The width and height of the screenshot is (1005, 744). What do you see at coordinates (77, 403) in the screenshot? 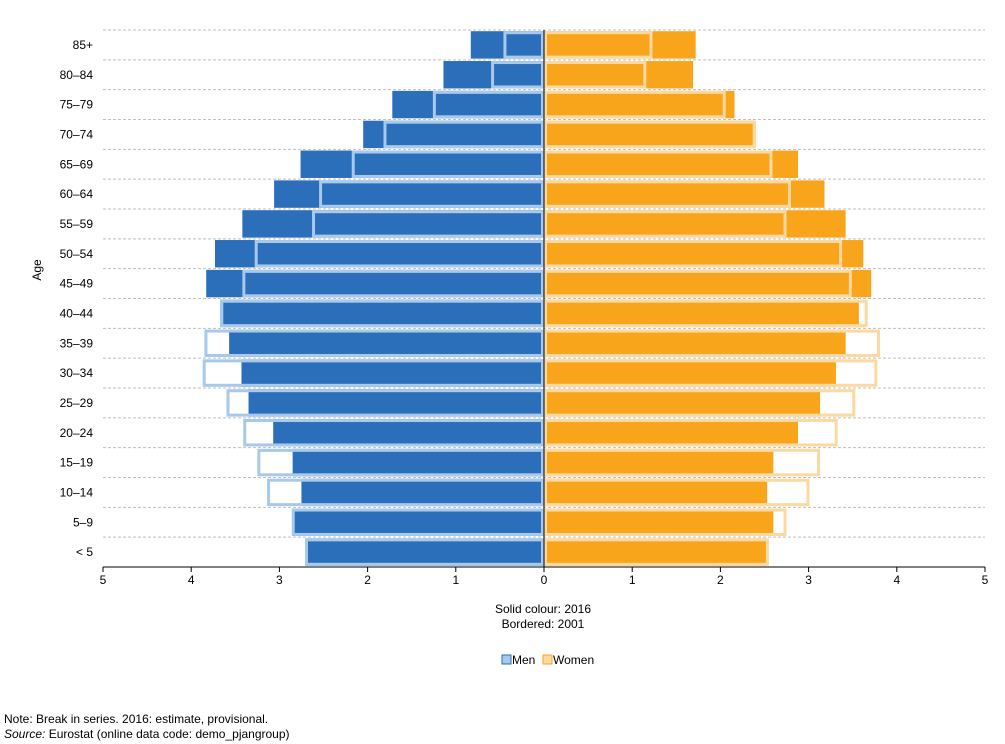
I see `age-group-label: 25–29` at bounding box center [77, 403].